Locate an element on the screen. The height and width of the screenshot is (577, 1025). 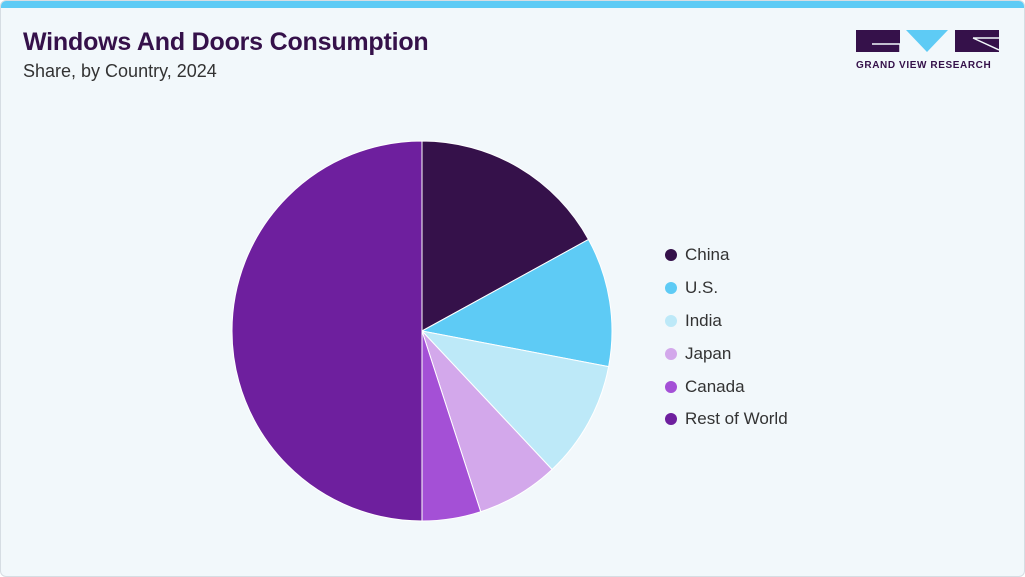
pie-slice-rest-of-world is located at coordinates (327, 331).